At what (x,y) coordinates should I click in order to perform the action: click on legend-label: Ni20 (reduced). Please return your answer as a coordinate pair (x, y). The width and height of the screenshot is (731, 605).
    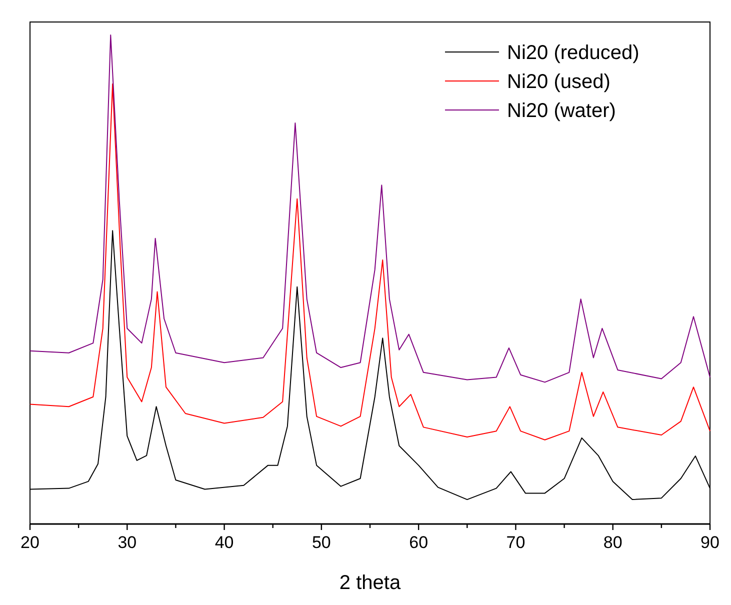
    Looking at the image, I should click on (573, 53).